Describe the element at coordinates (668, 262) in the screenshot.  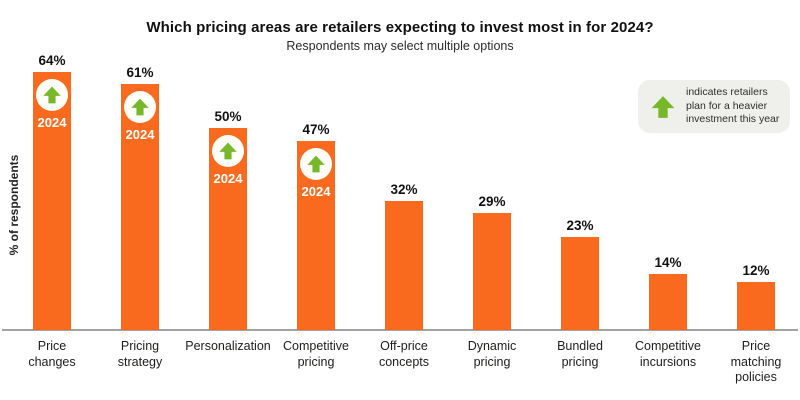
I see `bar-value-label: 14%` at that location.